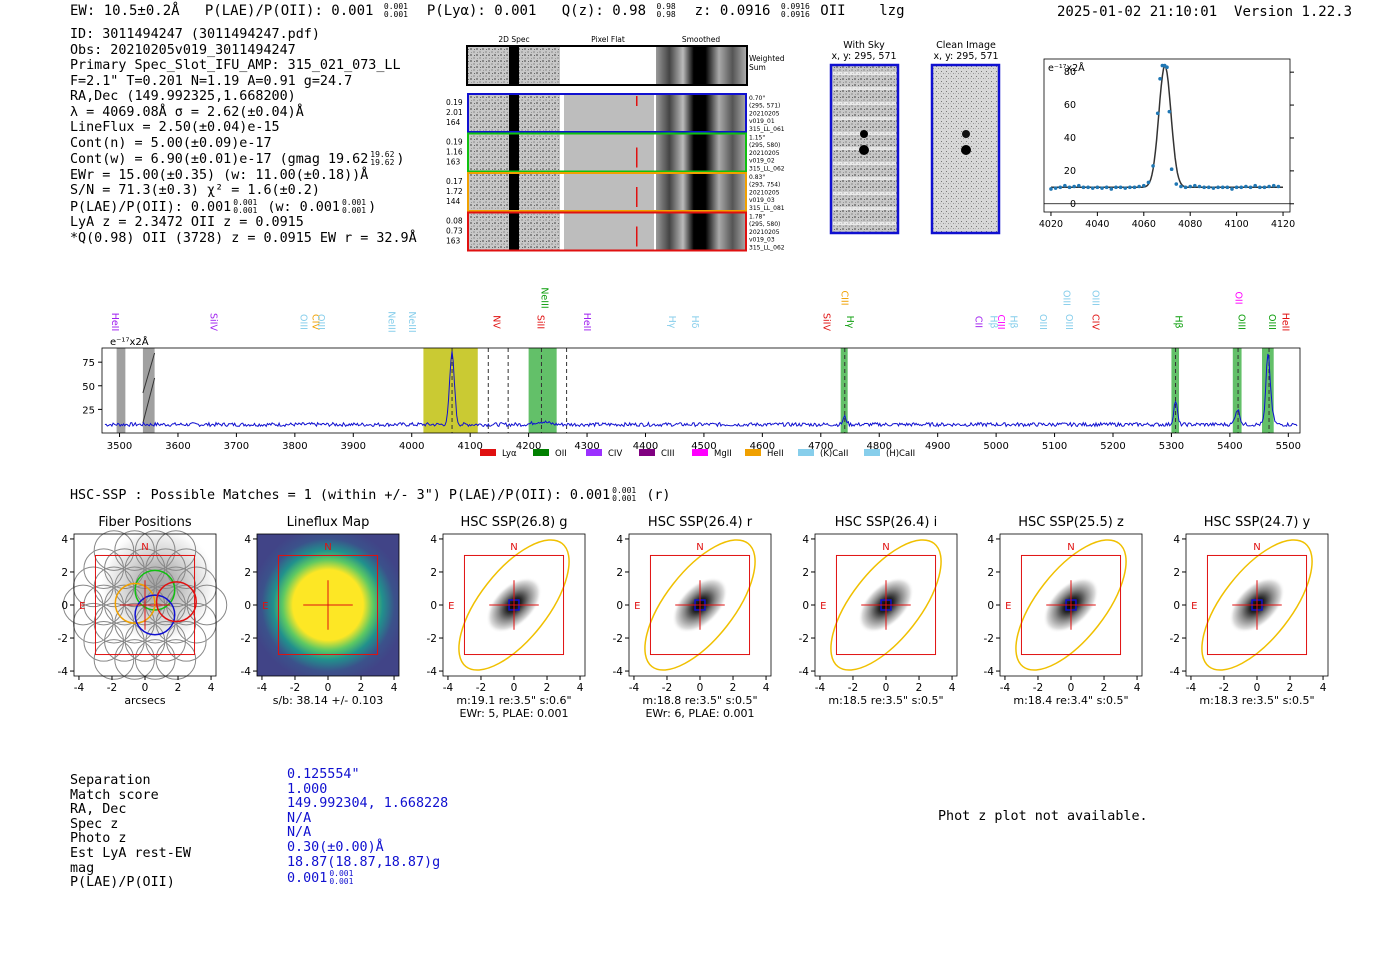 The width and height of the screenshot is (1400, 953). What do you see at coordinates (864, 148) in the screenshot?
I see `sky-stripes` at bounding box center [864, 148].